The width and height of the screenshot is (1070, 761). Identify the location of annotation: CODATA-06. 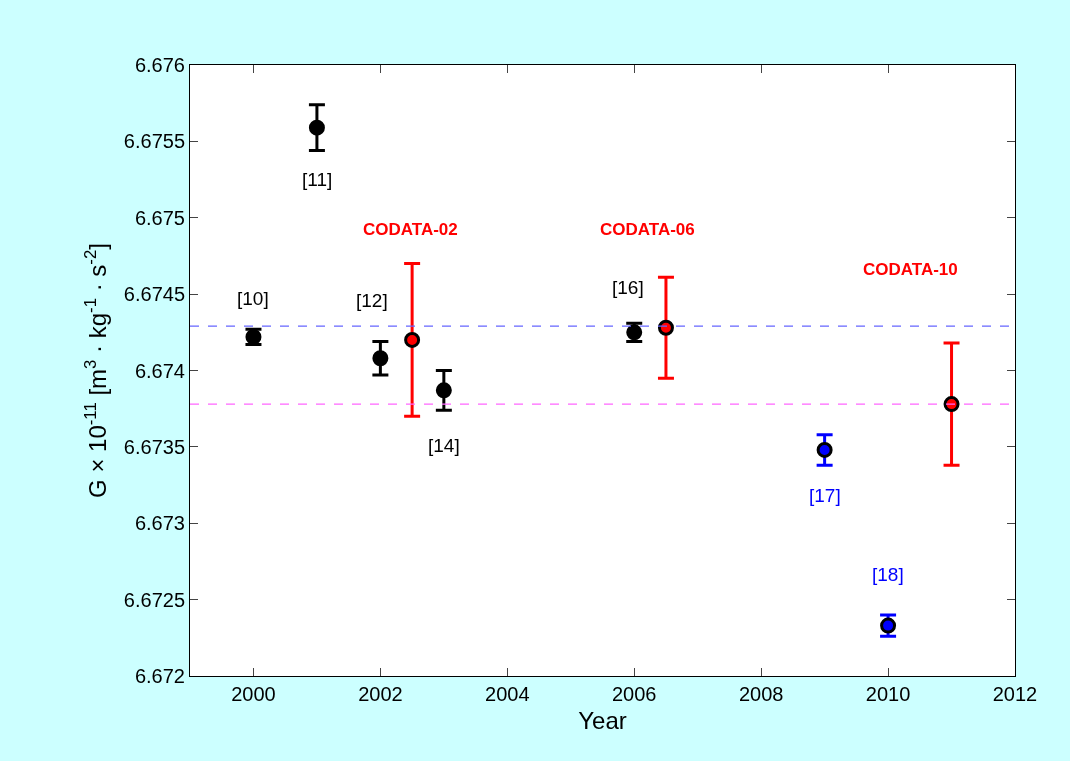
(647, 229).